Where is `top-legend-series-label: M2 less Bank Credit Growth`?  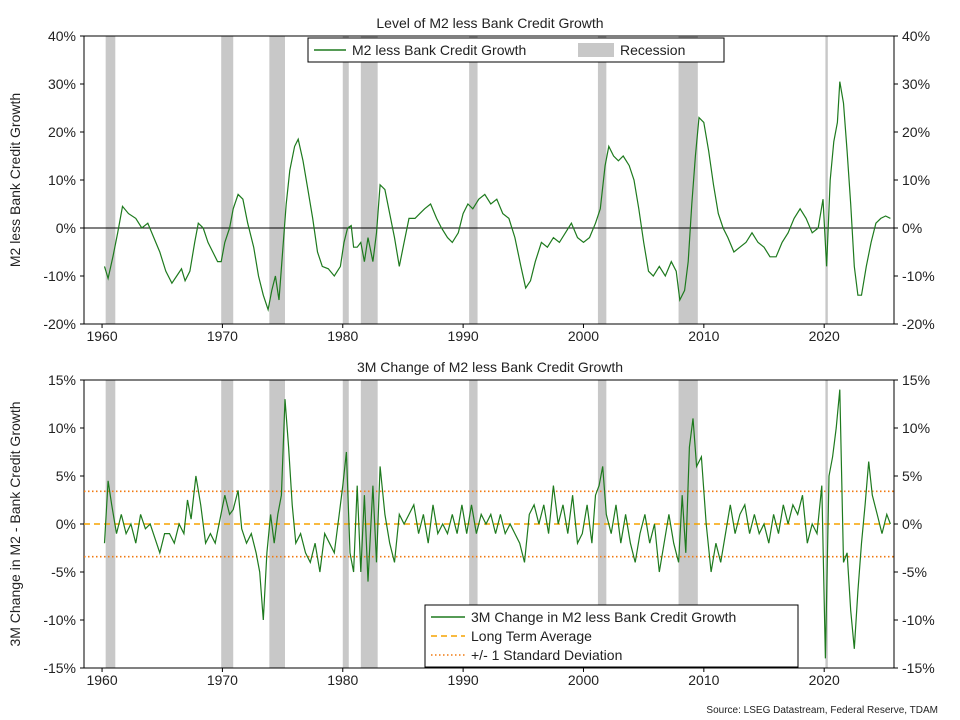
top-legend-series-label: M2 less Bank Credit Growth is located at coordinates (439, 50).